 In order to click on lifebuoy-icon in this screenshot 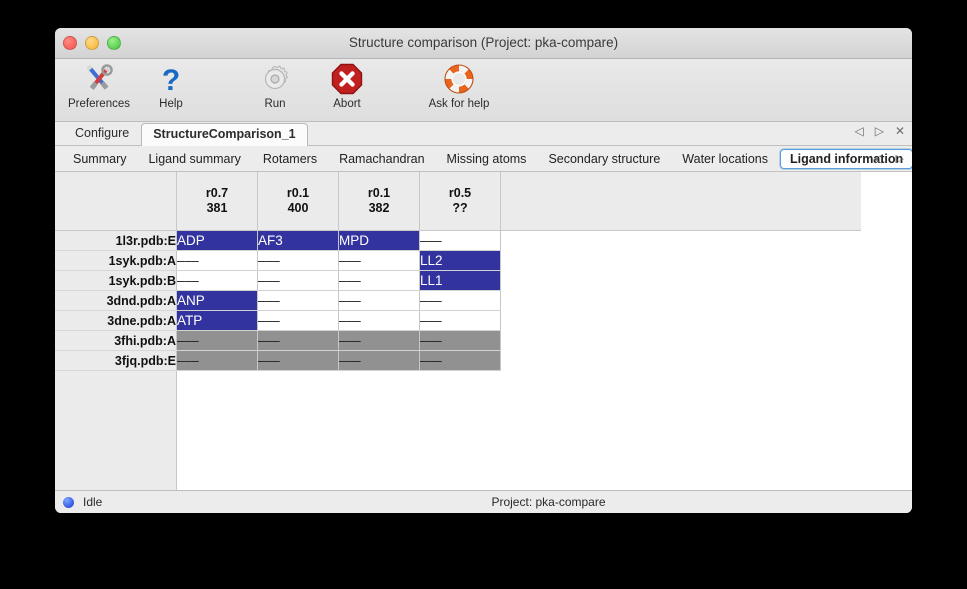, I will do `click(459, 79)`.